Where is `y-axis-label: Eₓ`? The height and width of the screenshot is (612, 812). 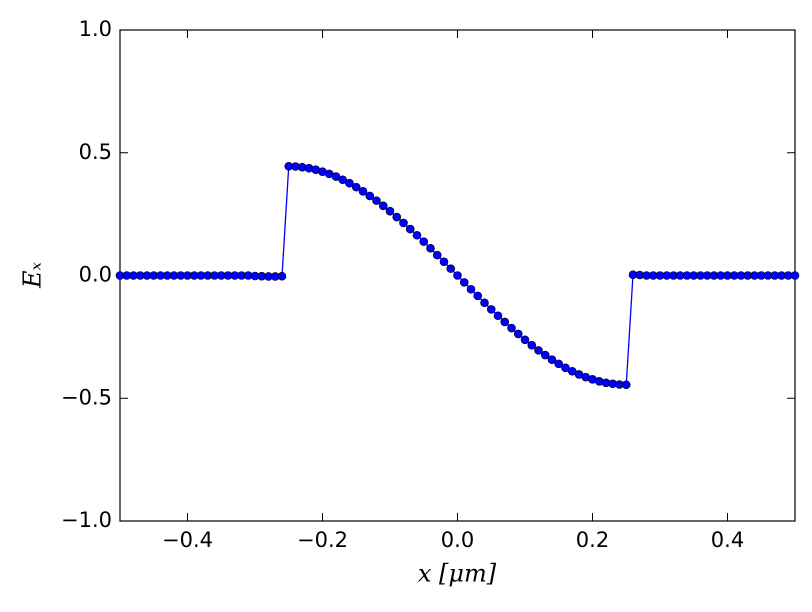 y-axis-label: Eₓ is located at coordinates (33, 276).